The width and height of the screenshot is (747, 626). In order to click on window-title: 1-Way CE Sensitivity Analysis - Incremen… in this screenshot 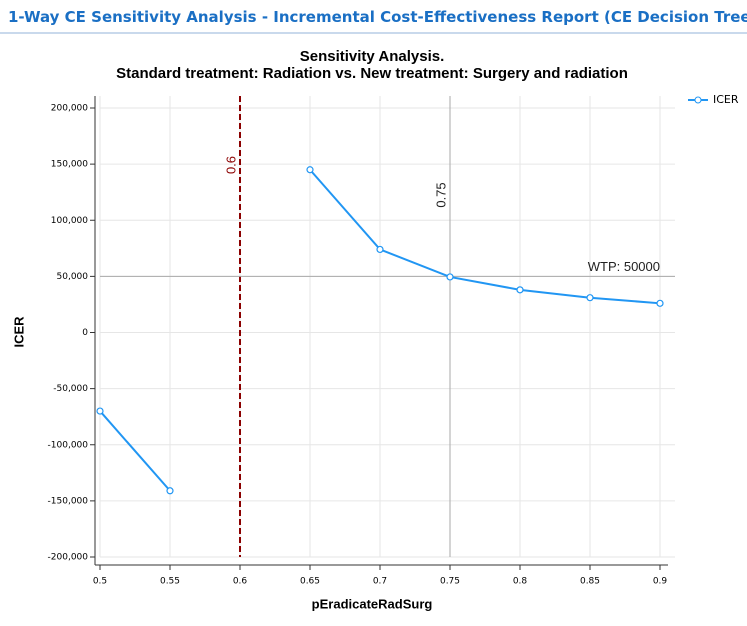, I will do `click(373, 17)`.